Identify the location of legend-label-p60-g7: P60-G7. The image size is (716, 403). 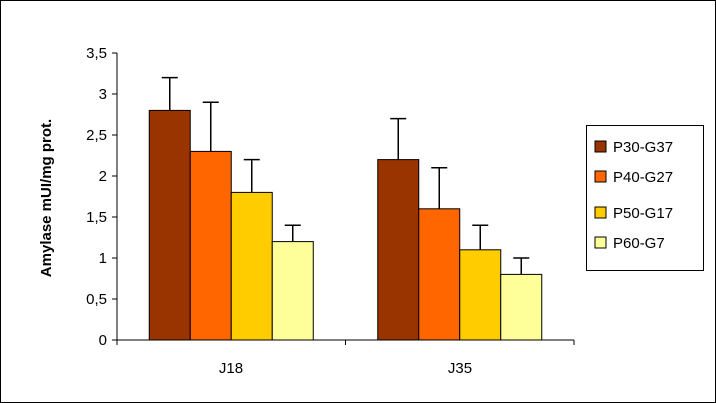
(639, 243).